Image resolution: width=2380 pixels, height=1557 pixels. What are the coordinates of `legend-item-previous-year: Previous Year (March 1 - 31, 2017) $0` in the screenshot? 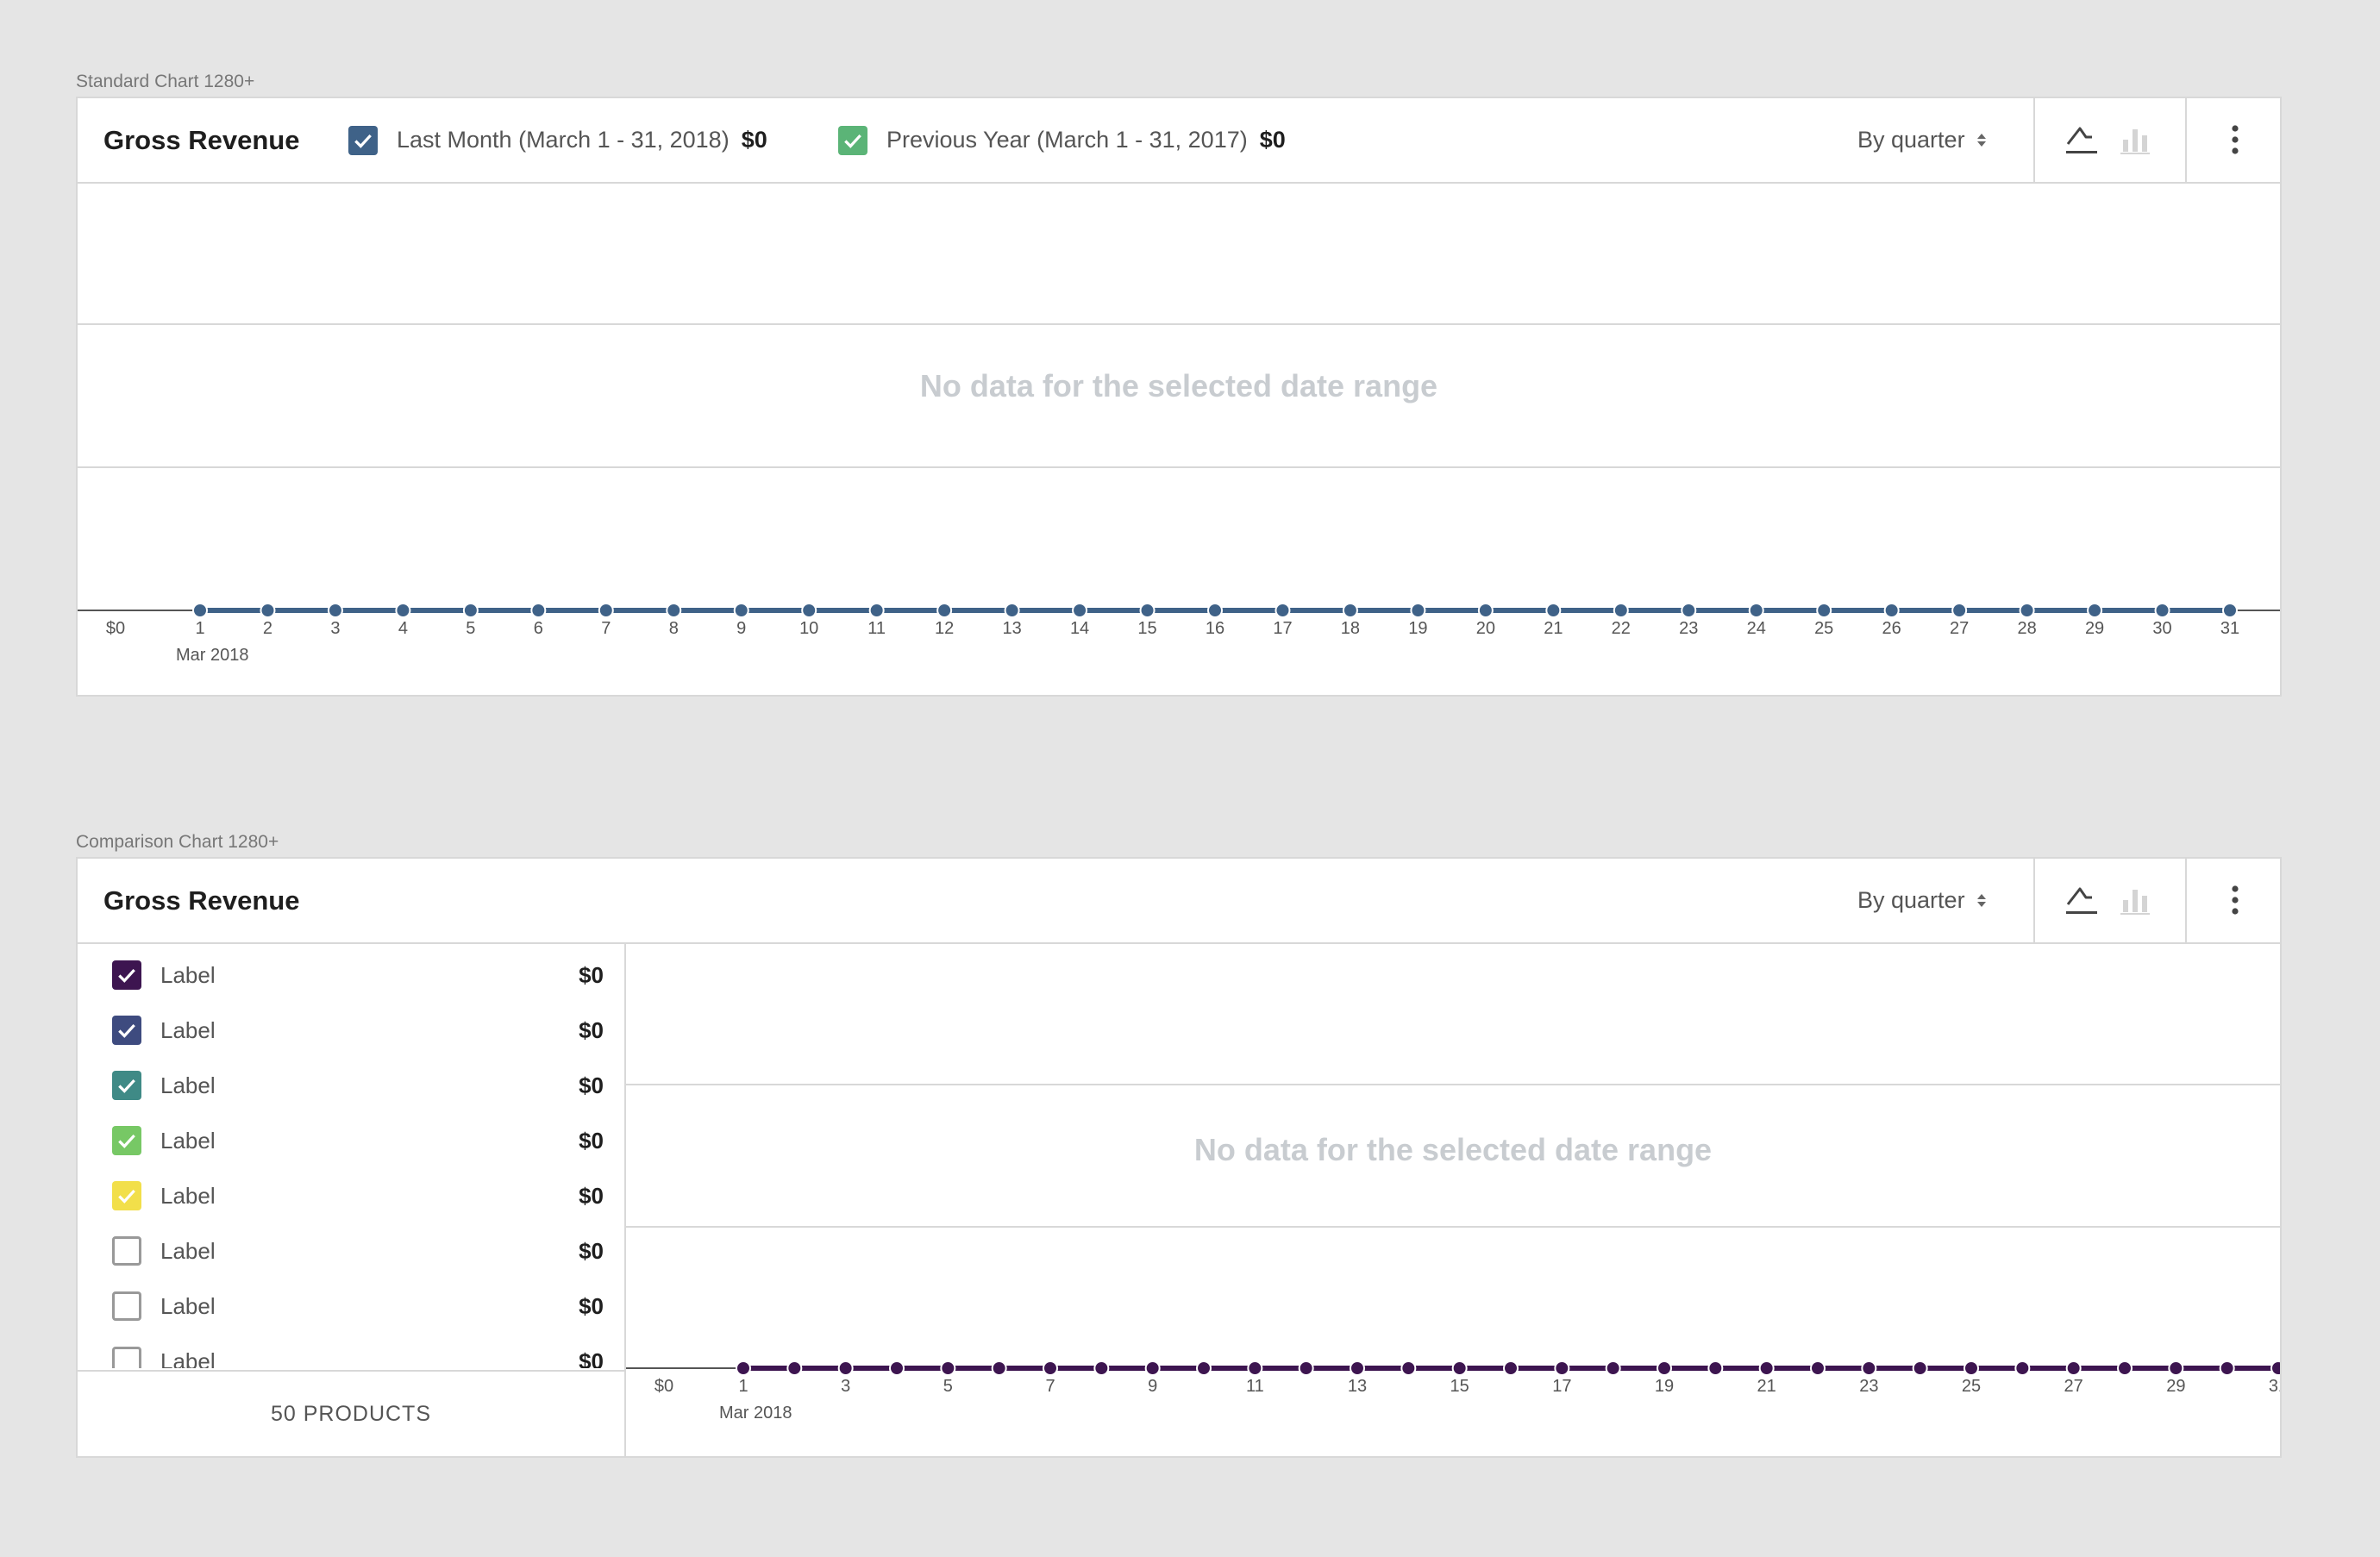 It's located at (1062, 140).